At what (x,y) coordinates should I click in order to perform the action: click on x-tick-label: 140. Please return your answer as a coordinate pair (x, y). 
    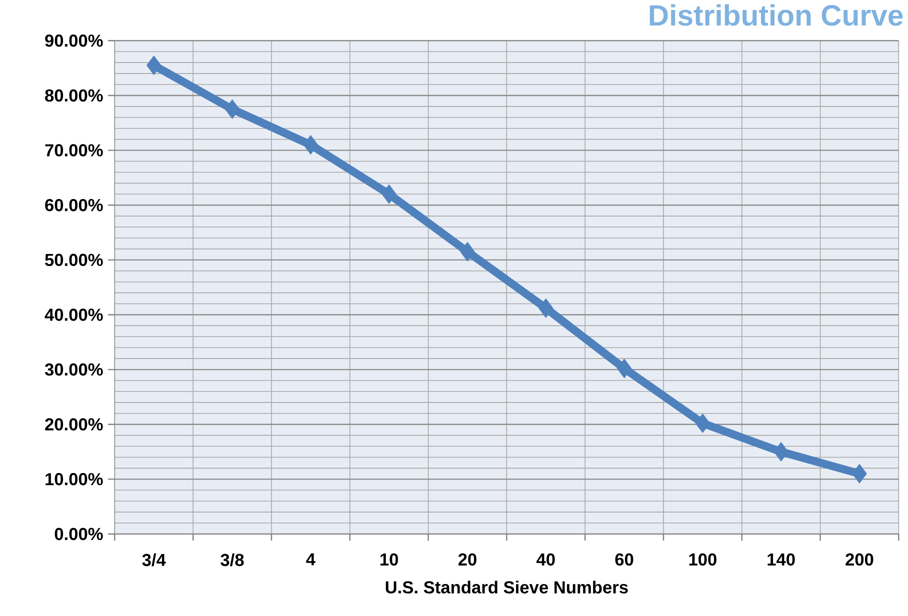
    Looking at the image, I should click on (781, 559).